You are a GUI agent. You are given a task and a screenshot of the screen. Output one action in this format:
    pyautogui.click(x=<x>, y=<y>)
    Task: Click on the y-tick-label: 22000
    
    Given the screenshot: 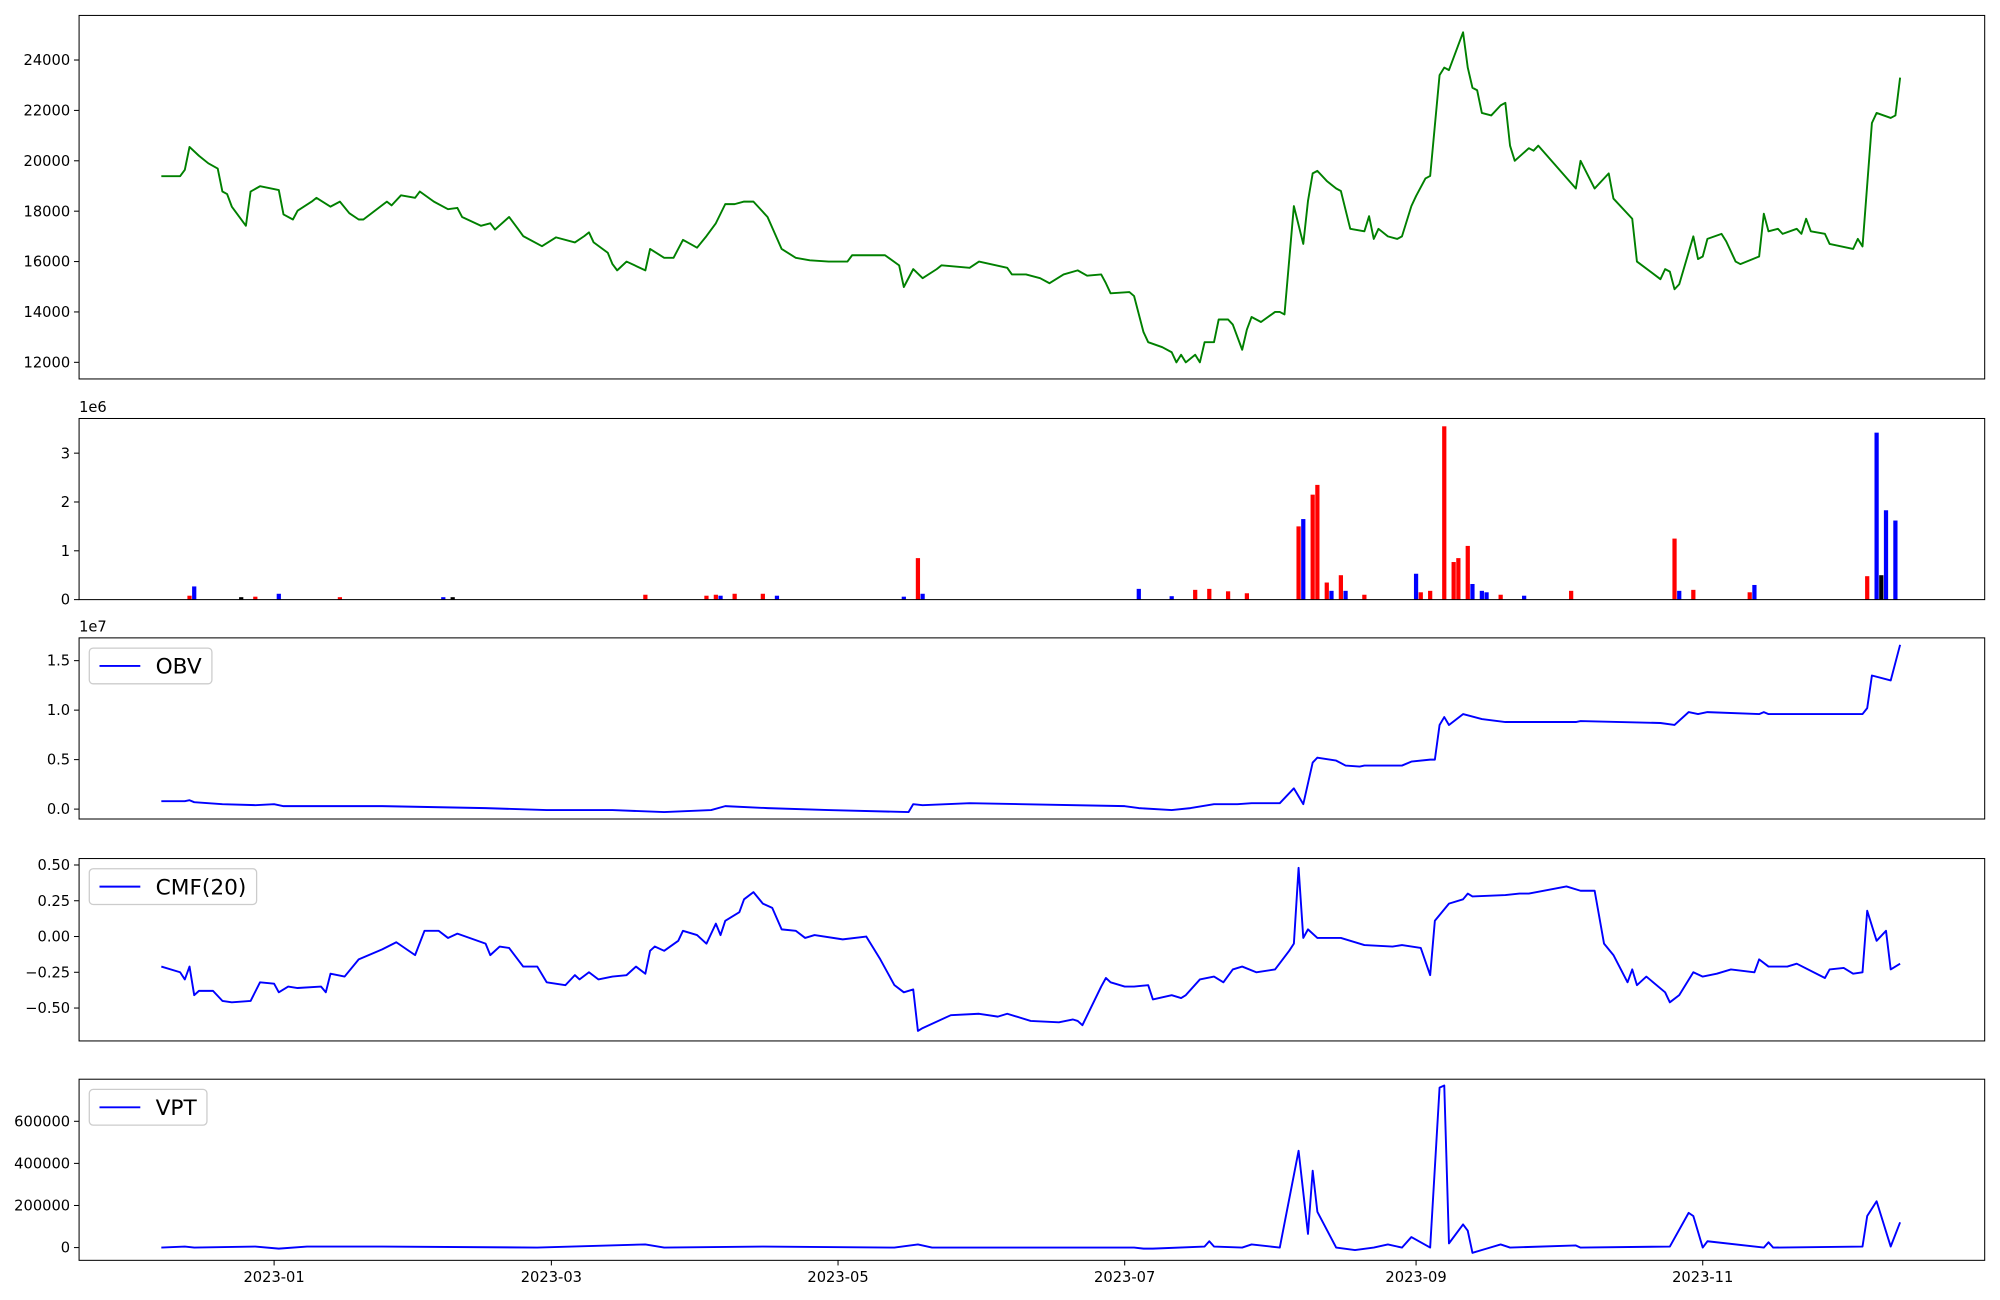 What is the action you would take?
    pyautogui.click(x=47, y=111)
    